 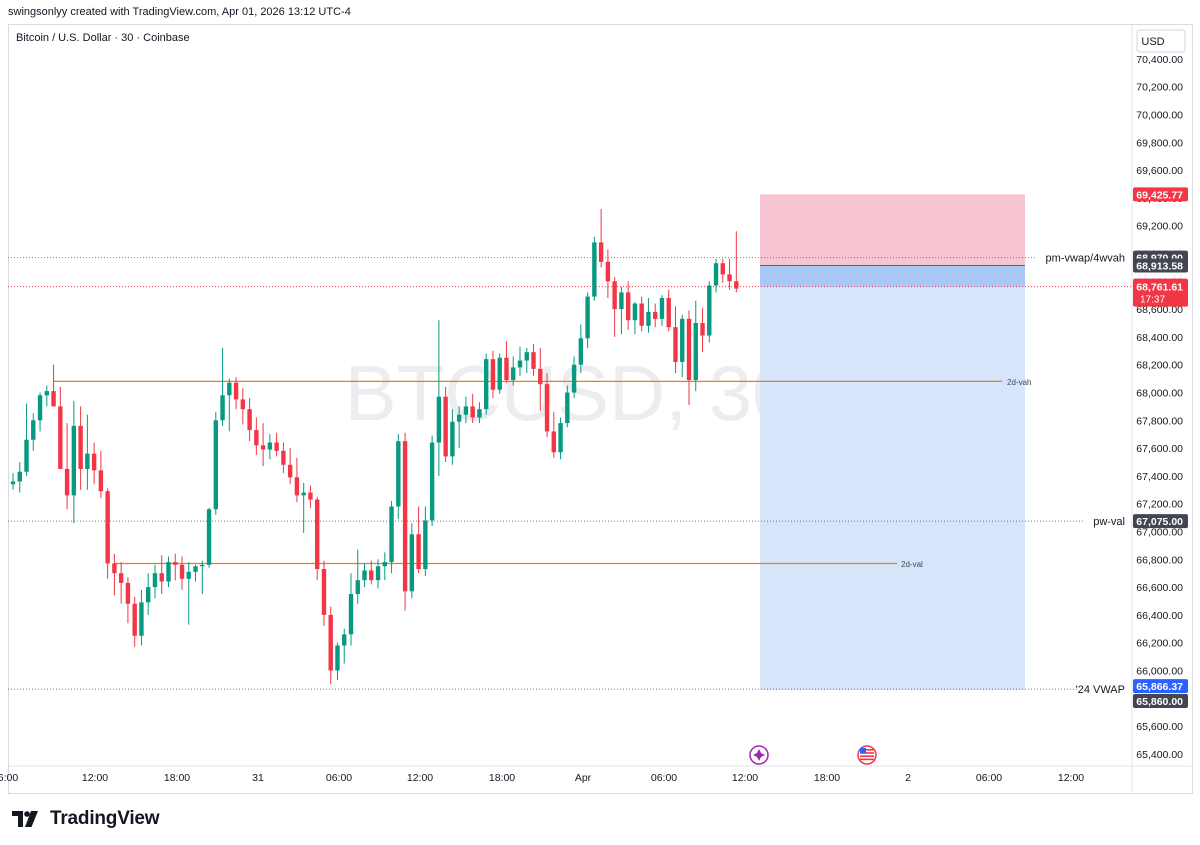 I want to click on symbol-title: Bitcoin / U.S. Dollar · 30 · Coinbase, so click(x=103, y=38).